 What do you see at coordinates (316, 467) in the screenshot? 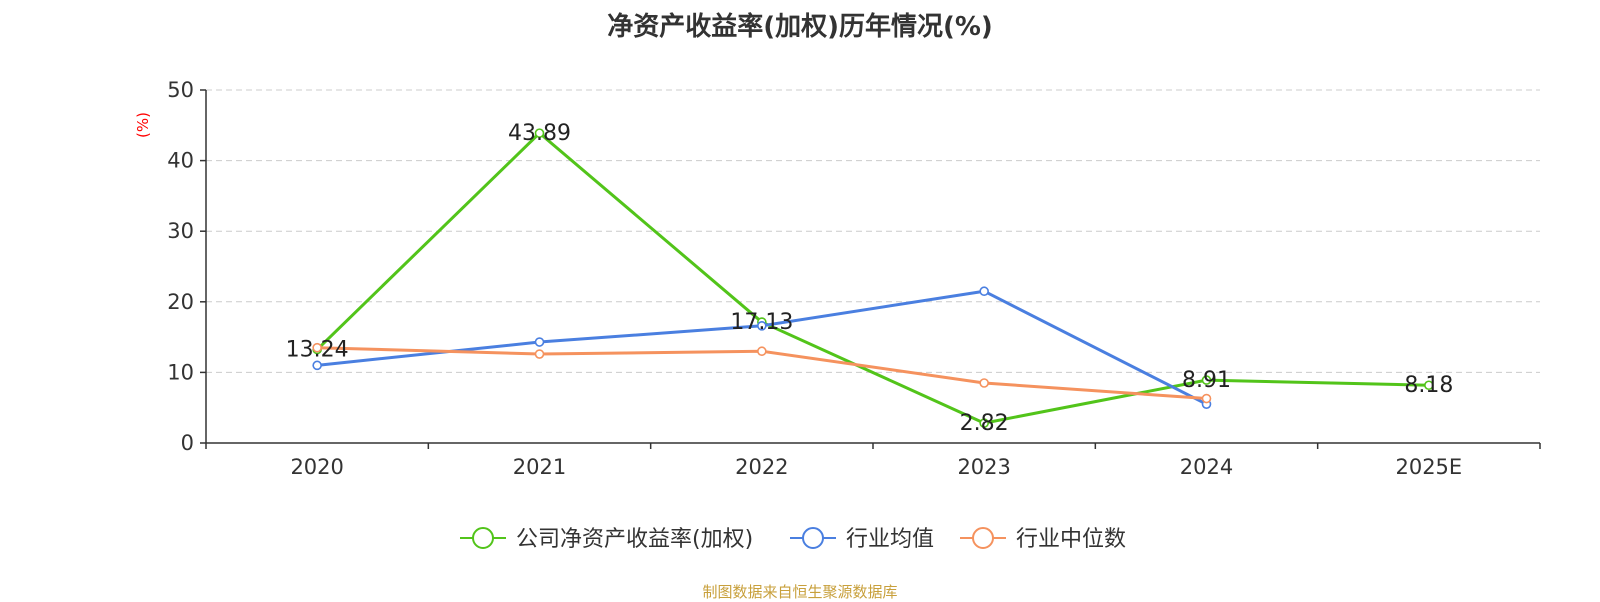
I see `x-tick-label: 2020` at bounding box center [316, 467].